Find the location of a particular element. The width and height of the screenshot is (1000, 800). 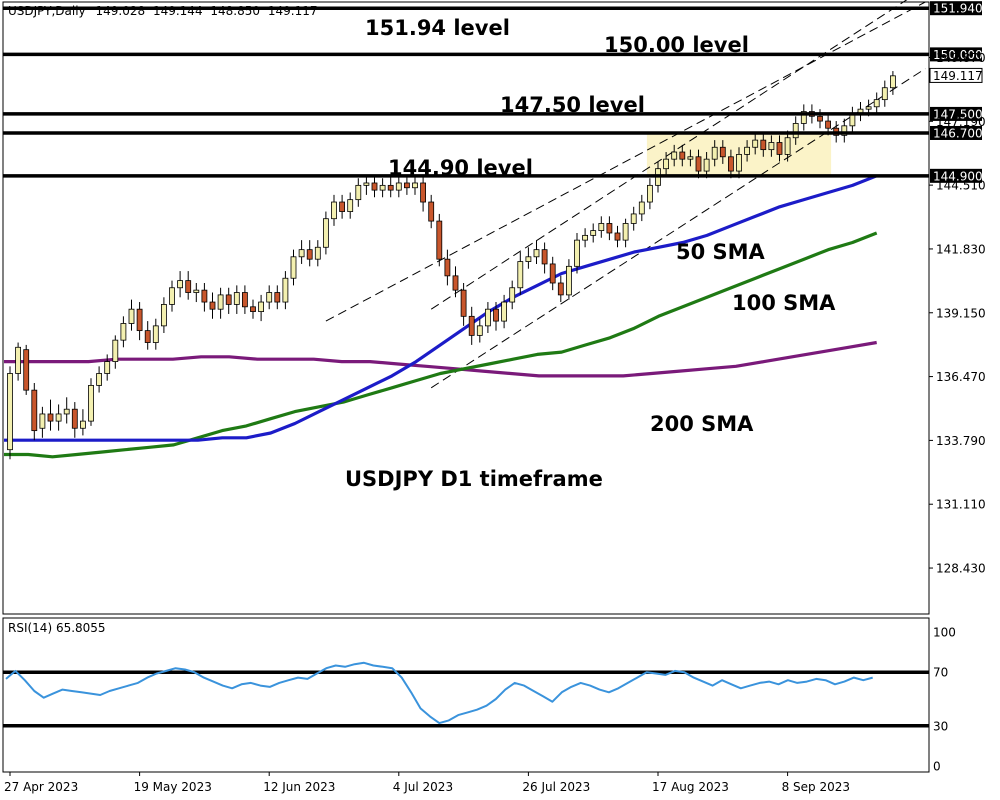

level-label-144-90: 144.90 level is located at coordinates (460, 168).